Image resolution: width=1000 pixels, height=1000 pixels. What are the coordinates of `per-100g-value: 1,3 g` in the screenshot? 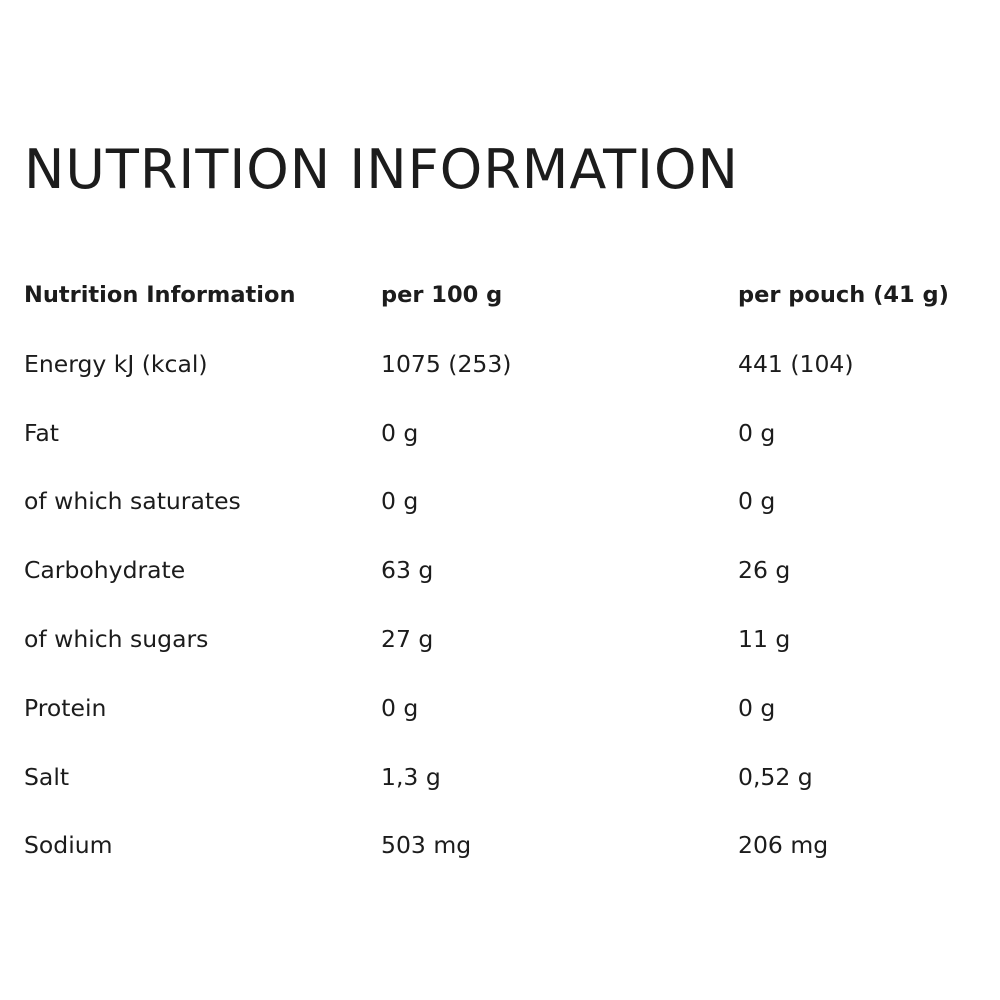 It's located at (411, 776).